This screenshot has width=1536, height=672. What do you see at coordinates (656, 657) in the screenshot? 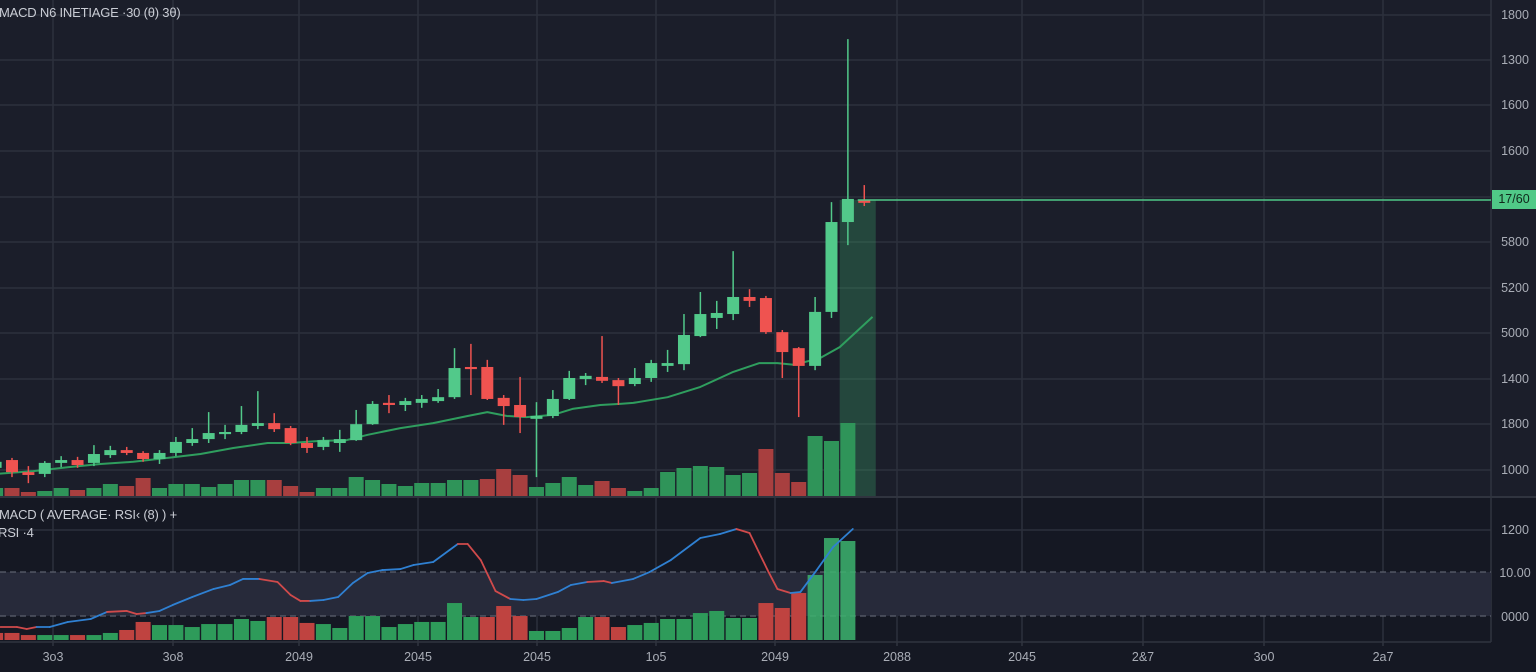
I see `time-axis-label: 1o5` at bounding box center [656, 657].